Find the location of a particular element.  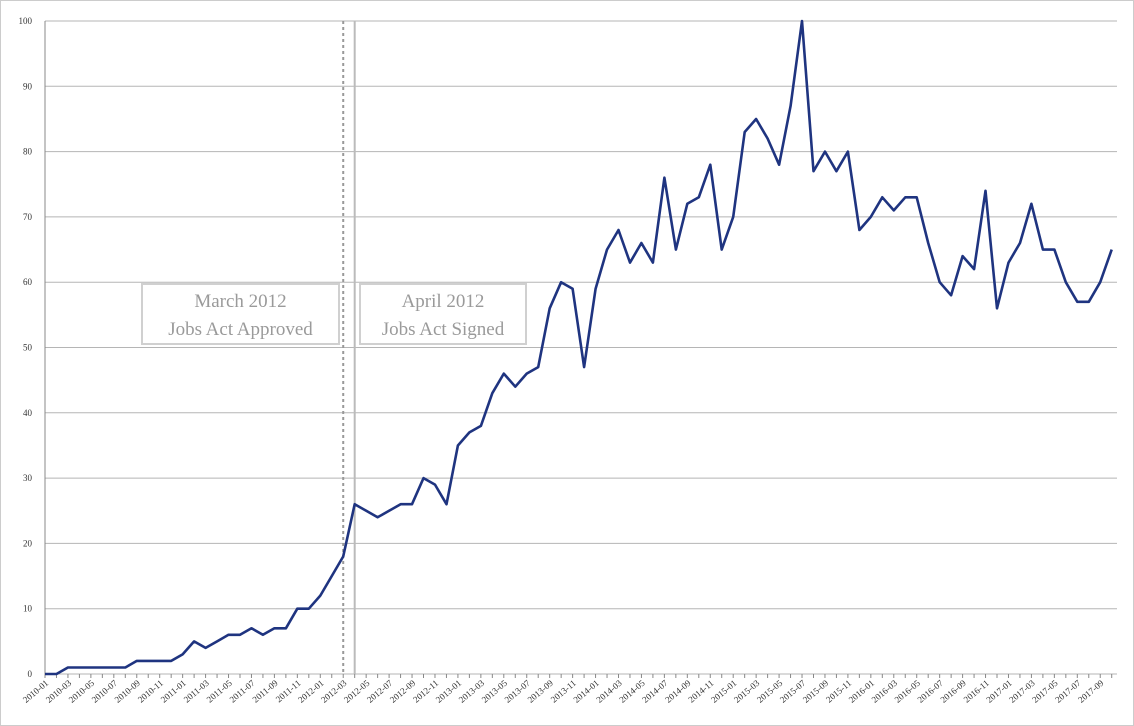

annotation-text: Jobs Act Approved is located at coordinates (240, 329).